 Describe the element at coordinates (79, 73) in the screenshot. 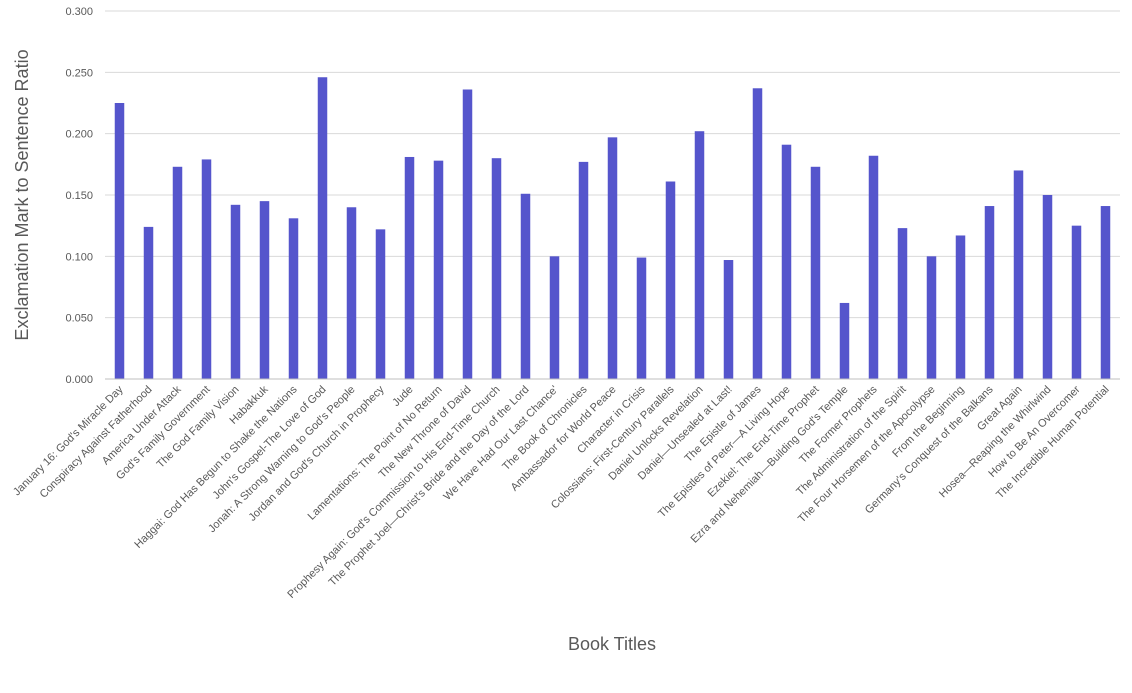

I see `y-tick-label: 0.250` at that location.